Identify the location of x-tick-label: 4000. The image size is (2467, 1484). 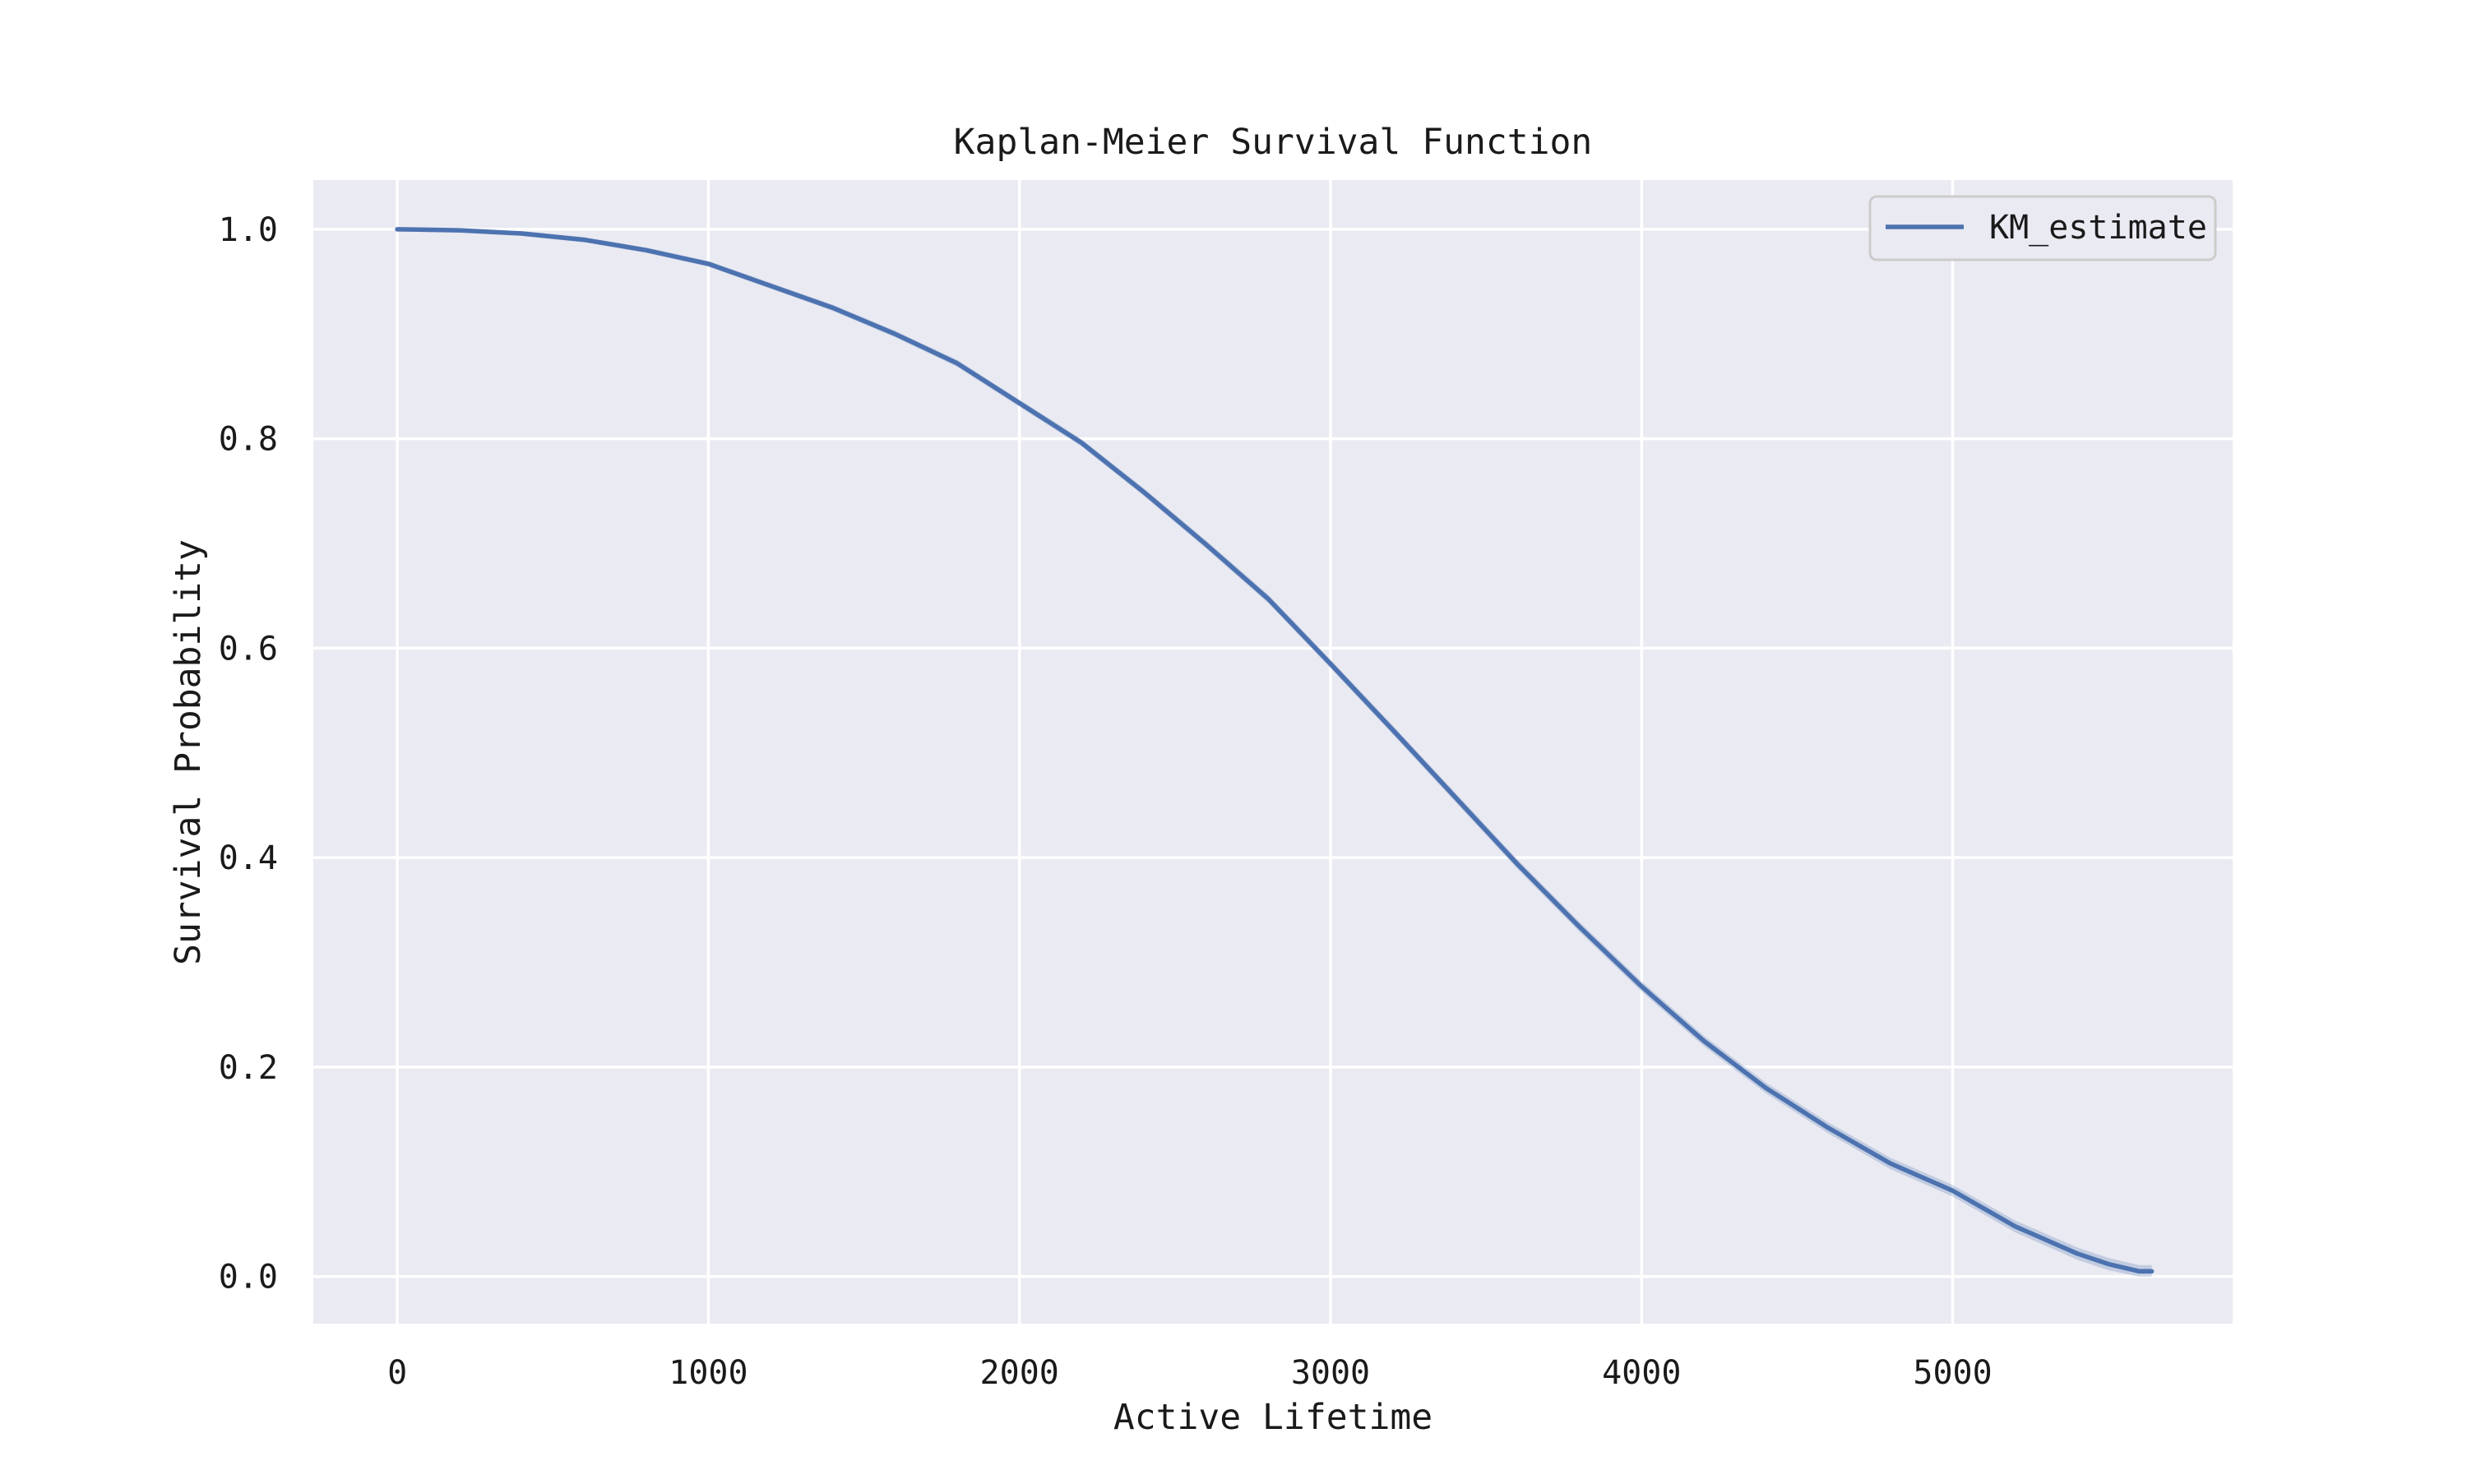
(1641, 1373).